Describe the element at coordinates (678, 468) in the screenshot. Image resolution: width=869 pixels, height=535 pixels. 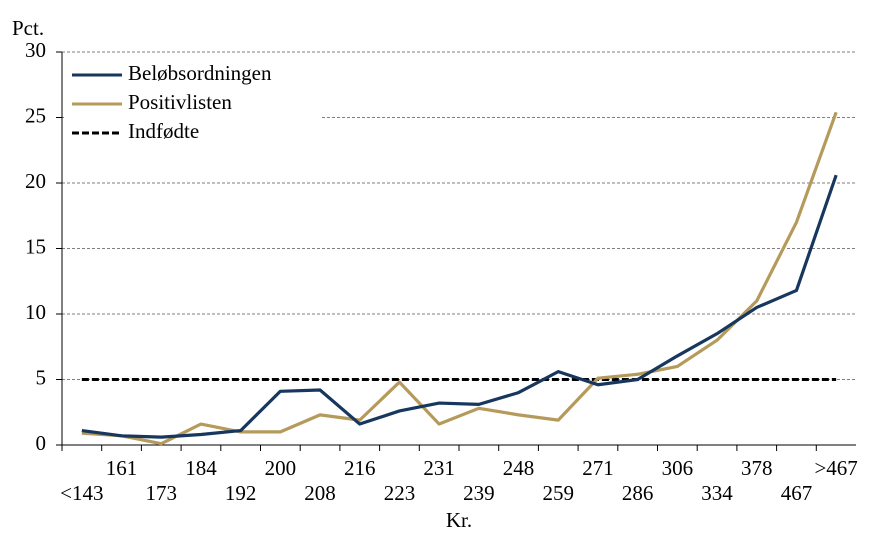
I see `x-tick-label: 306` at that location.